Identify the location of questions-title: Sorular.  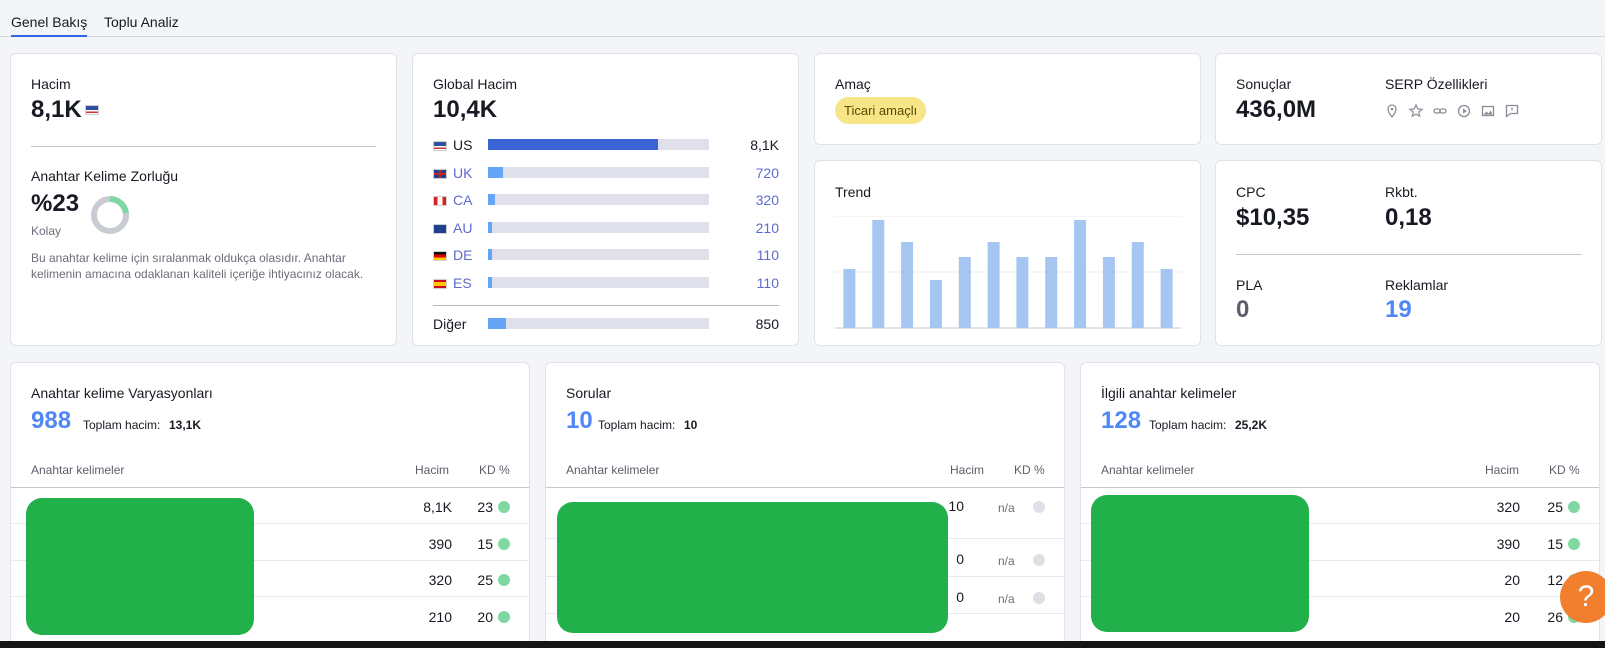
(589, 393).